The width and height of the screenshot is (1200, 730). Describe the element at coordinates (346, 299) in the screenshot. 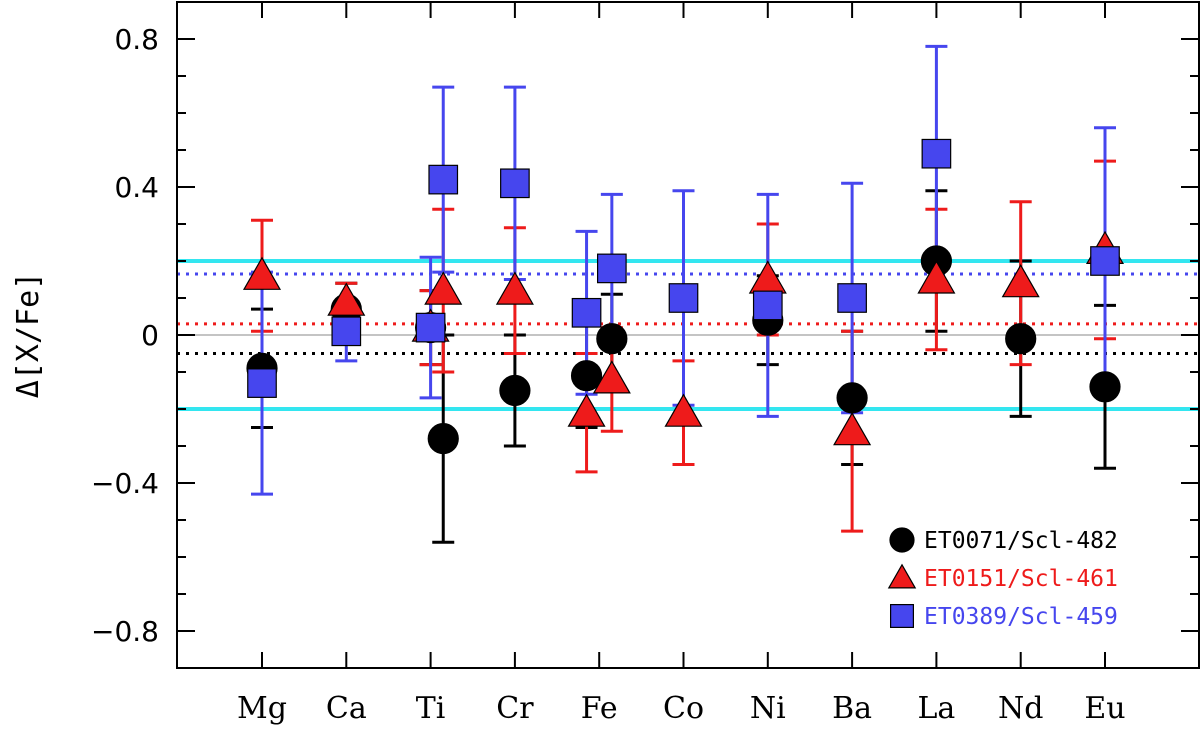

I see `data-point-triangle-ca` at that location.